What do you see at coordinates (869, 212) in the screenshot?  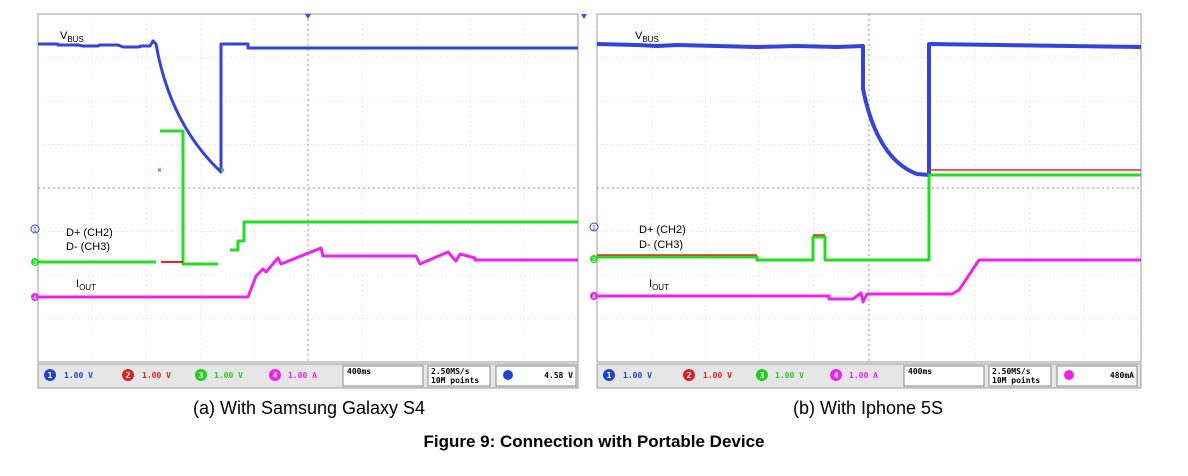 I see `dplus-trace` at bounding box center [869, 212].